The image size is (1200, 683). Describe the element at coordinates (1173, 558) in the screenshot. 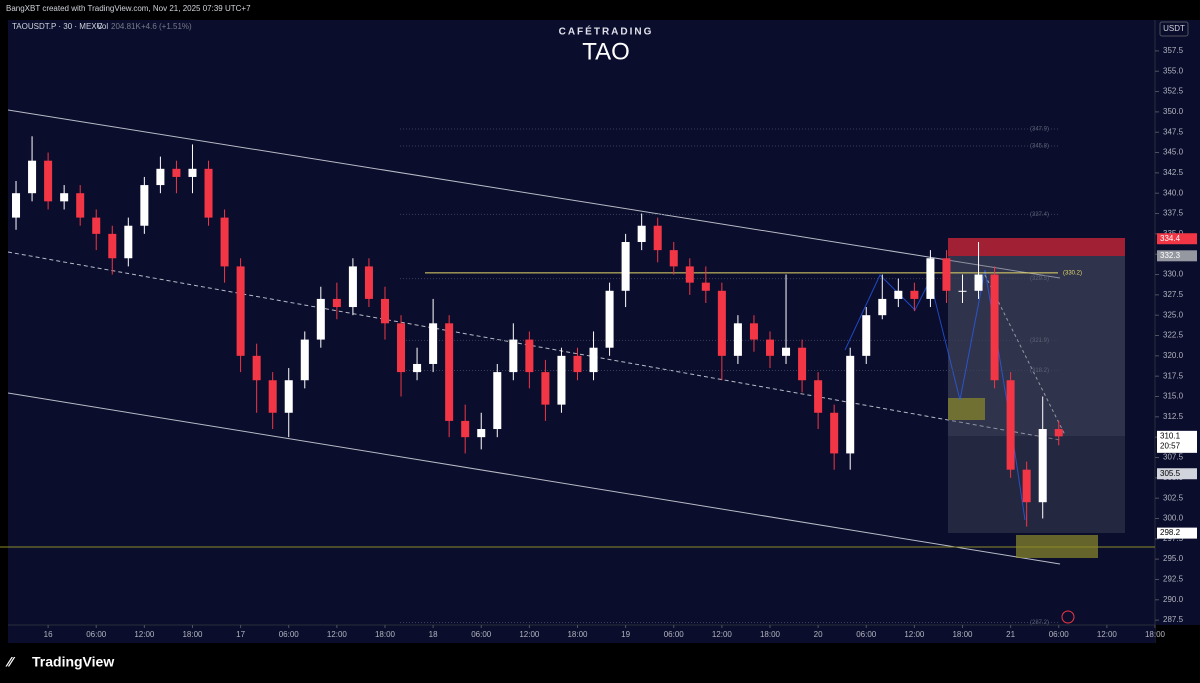

I see `y-tick-label: 295.0` at that location.